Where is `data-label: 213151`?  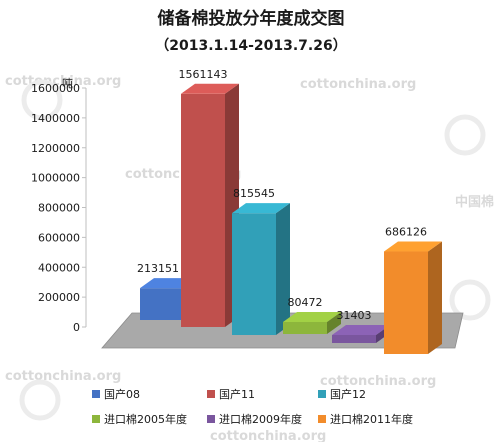 data-label: 213151 is located at coordinates (158, 268).